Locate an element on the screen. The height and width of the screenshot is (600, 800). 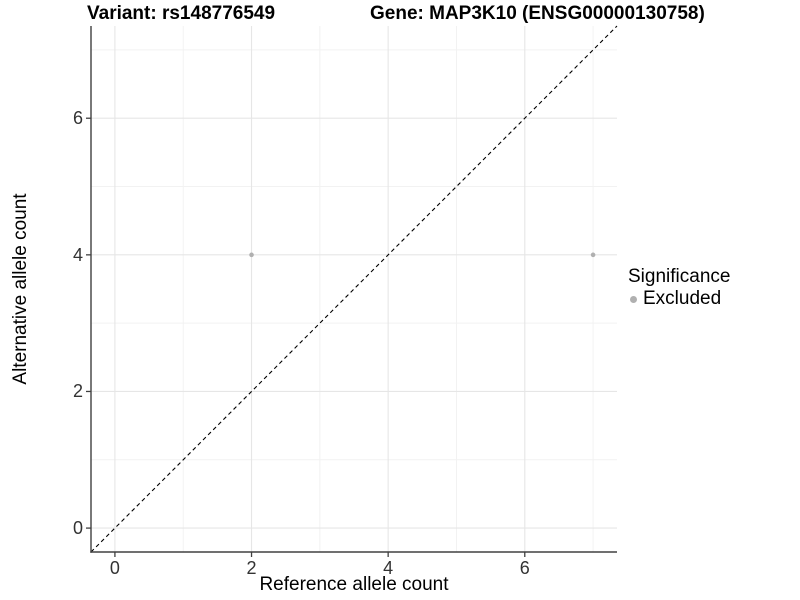
plot-title-gene: Gene: MAP3K10 (ENSG00000130758) is located at coordinates (537, 13).